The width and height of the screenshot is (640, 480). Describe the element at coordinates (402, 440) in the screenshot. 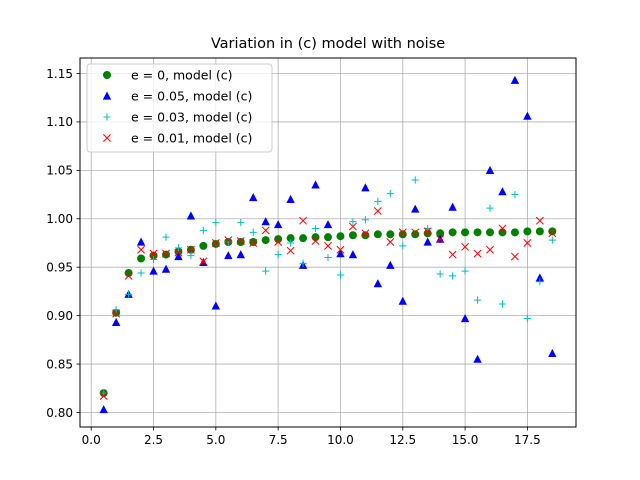

I see `x-tick-label: 12.5` at that location.